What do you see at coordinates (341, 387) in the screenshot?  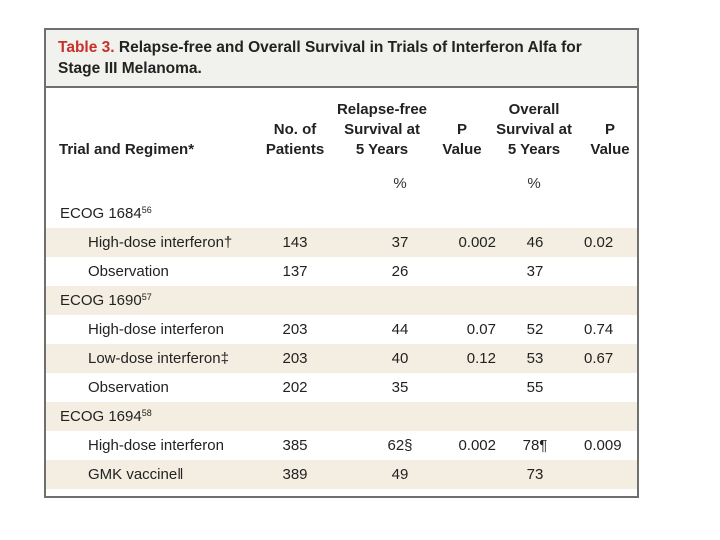 I see `table-row: Observation 202 35 55` at bounding box center [341, 387].